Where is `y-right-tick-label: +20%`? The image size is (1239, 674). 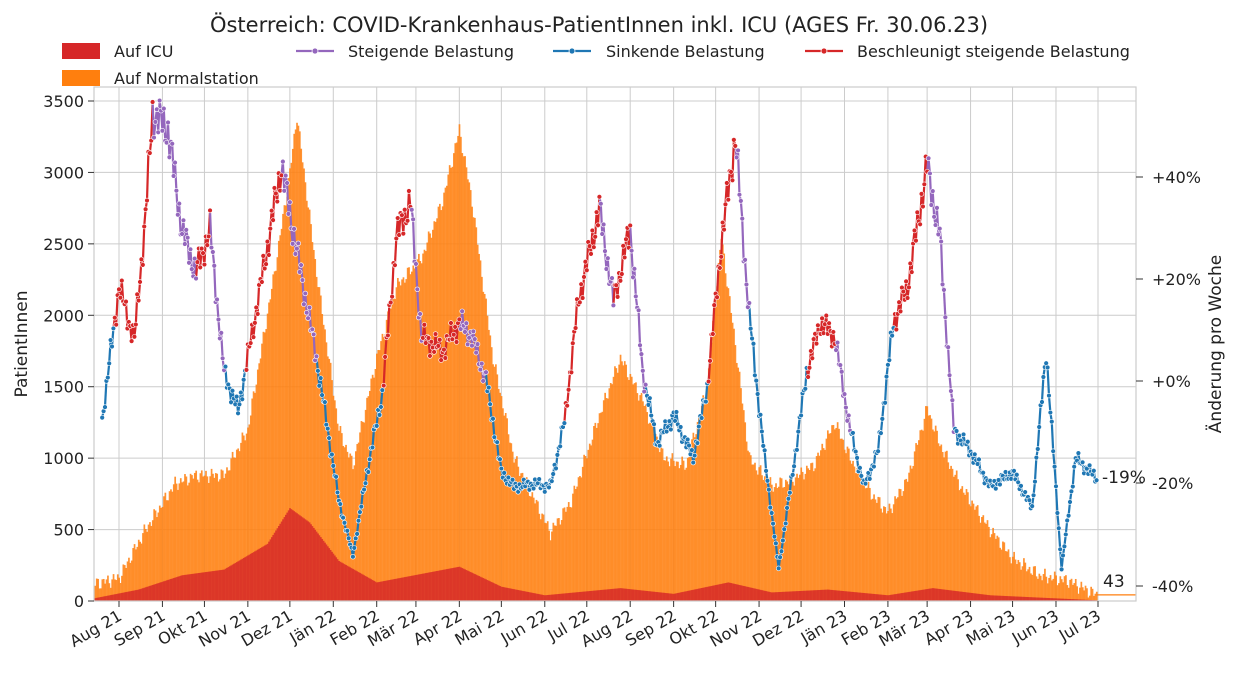 y-right-tick-label: +20% is located at coordinates (1176, 279).